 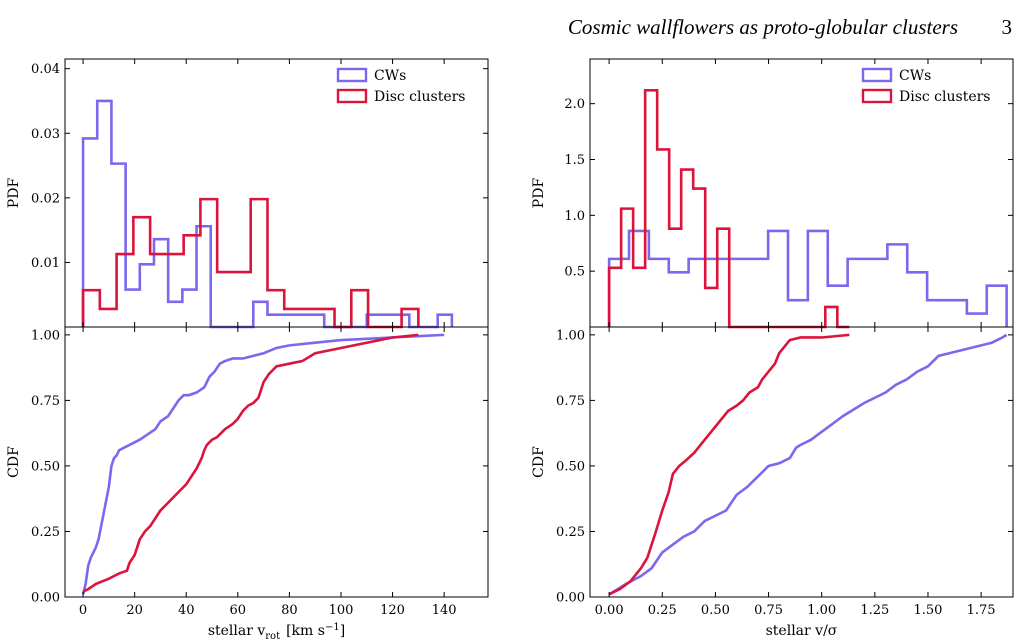 I want to click on x-tick-label: 140, so click(x=444, y=610).